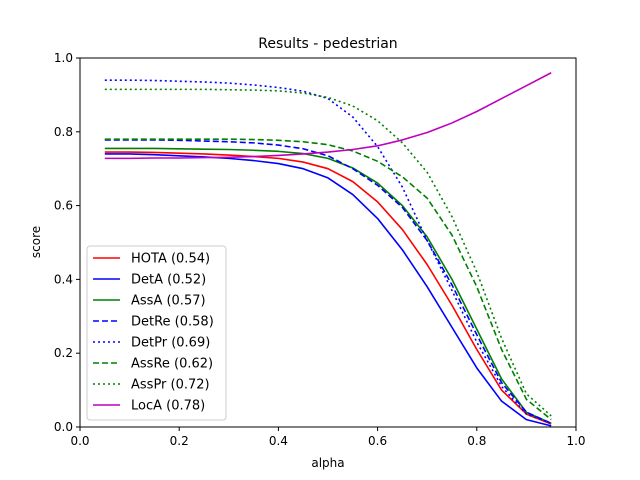 This screenshot has width=640, height=480. Describe the element at coordinates (278, 441) in the screenshot. I see `x-tick-label: 0.4` at that location.